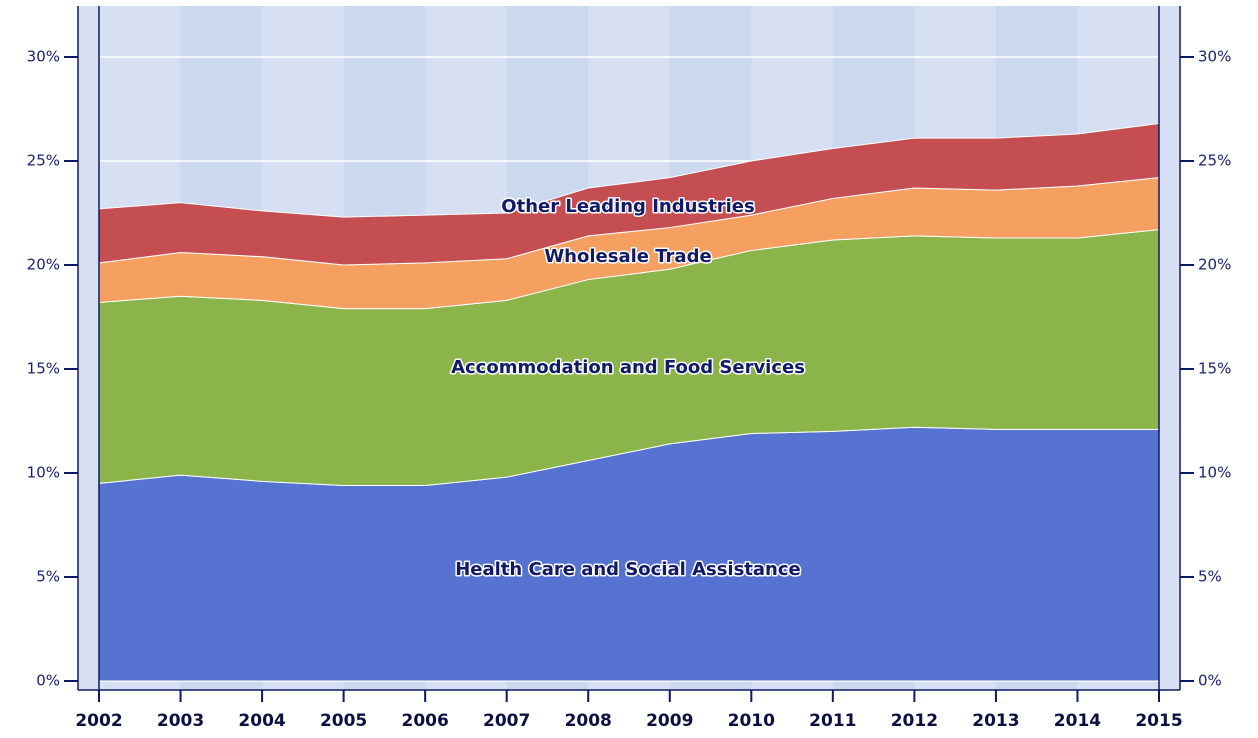  What do you see at coordinates (43, 265) in the screenshot?
I see `y-tick-label: 20%` at bounding box center [43, 265].